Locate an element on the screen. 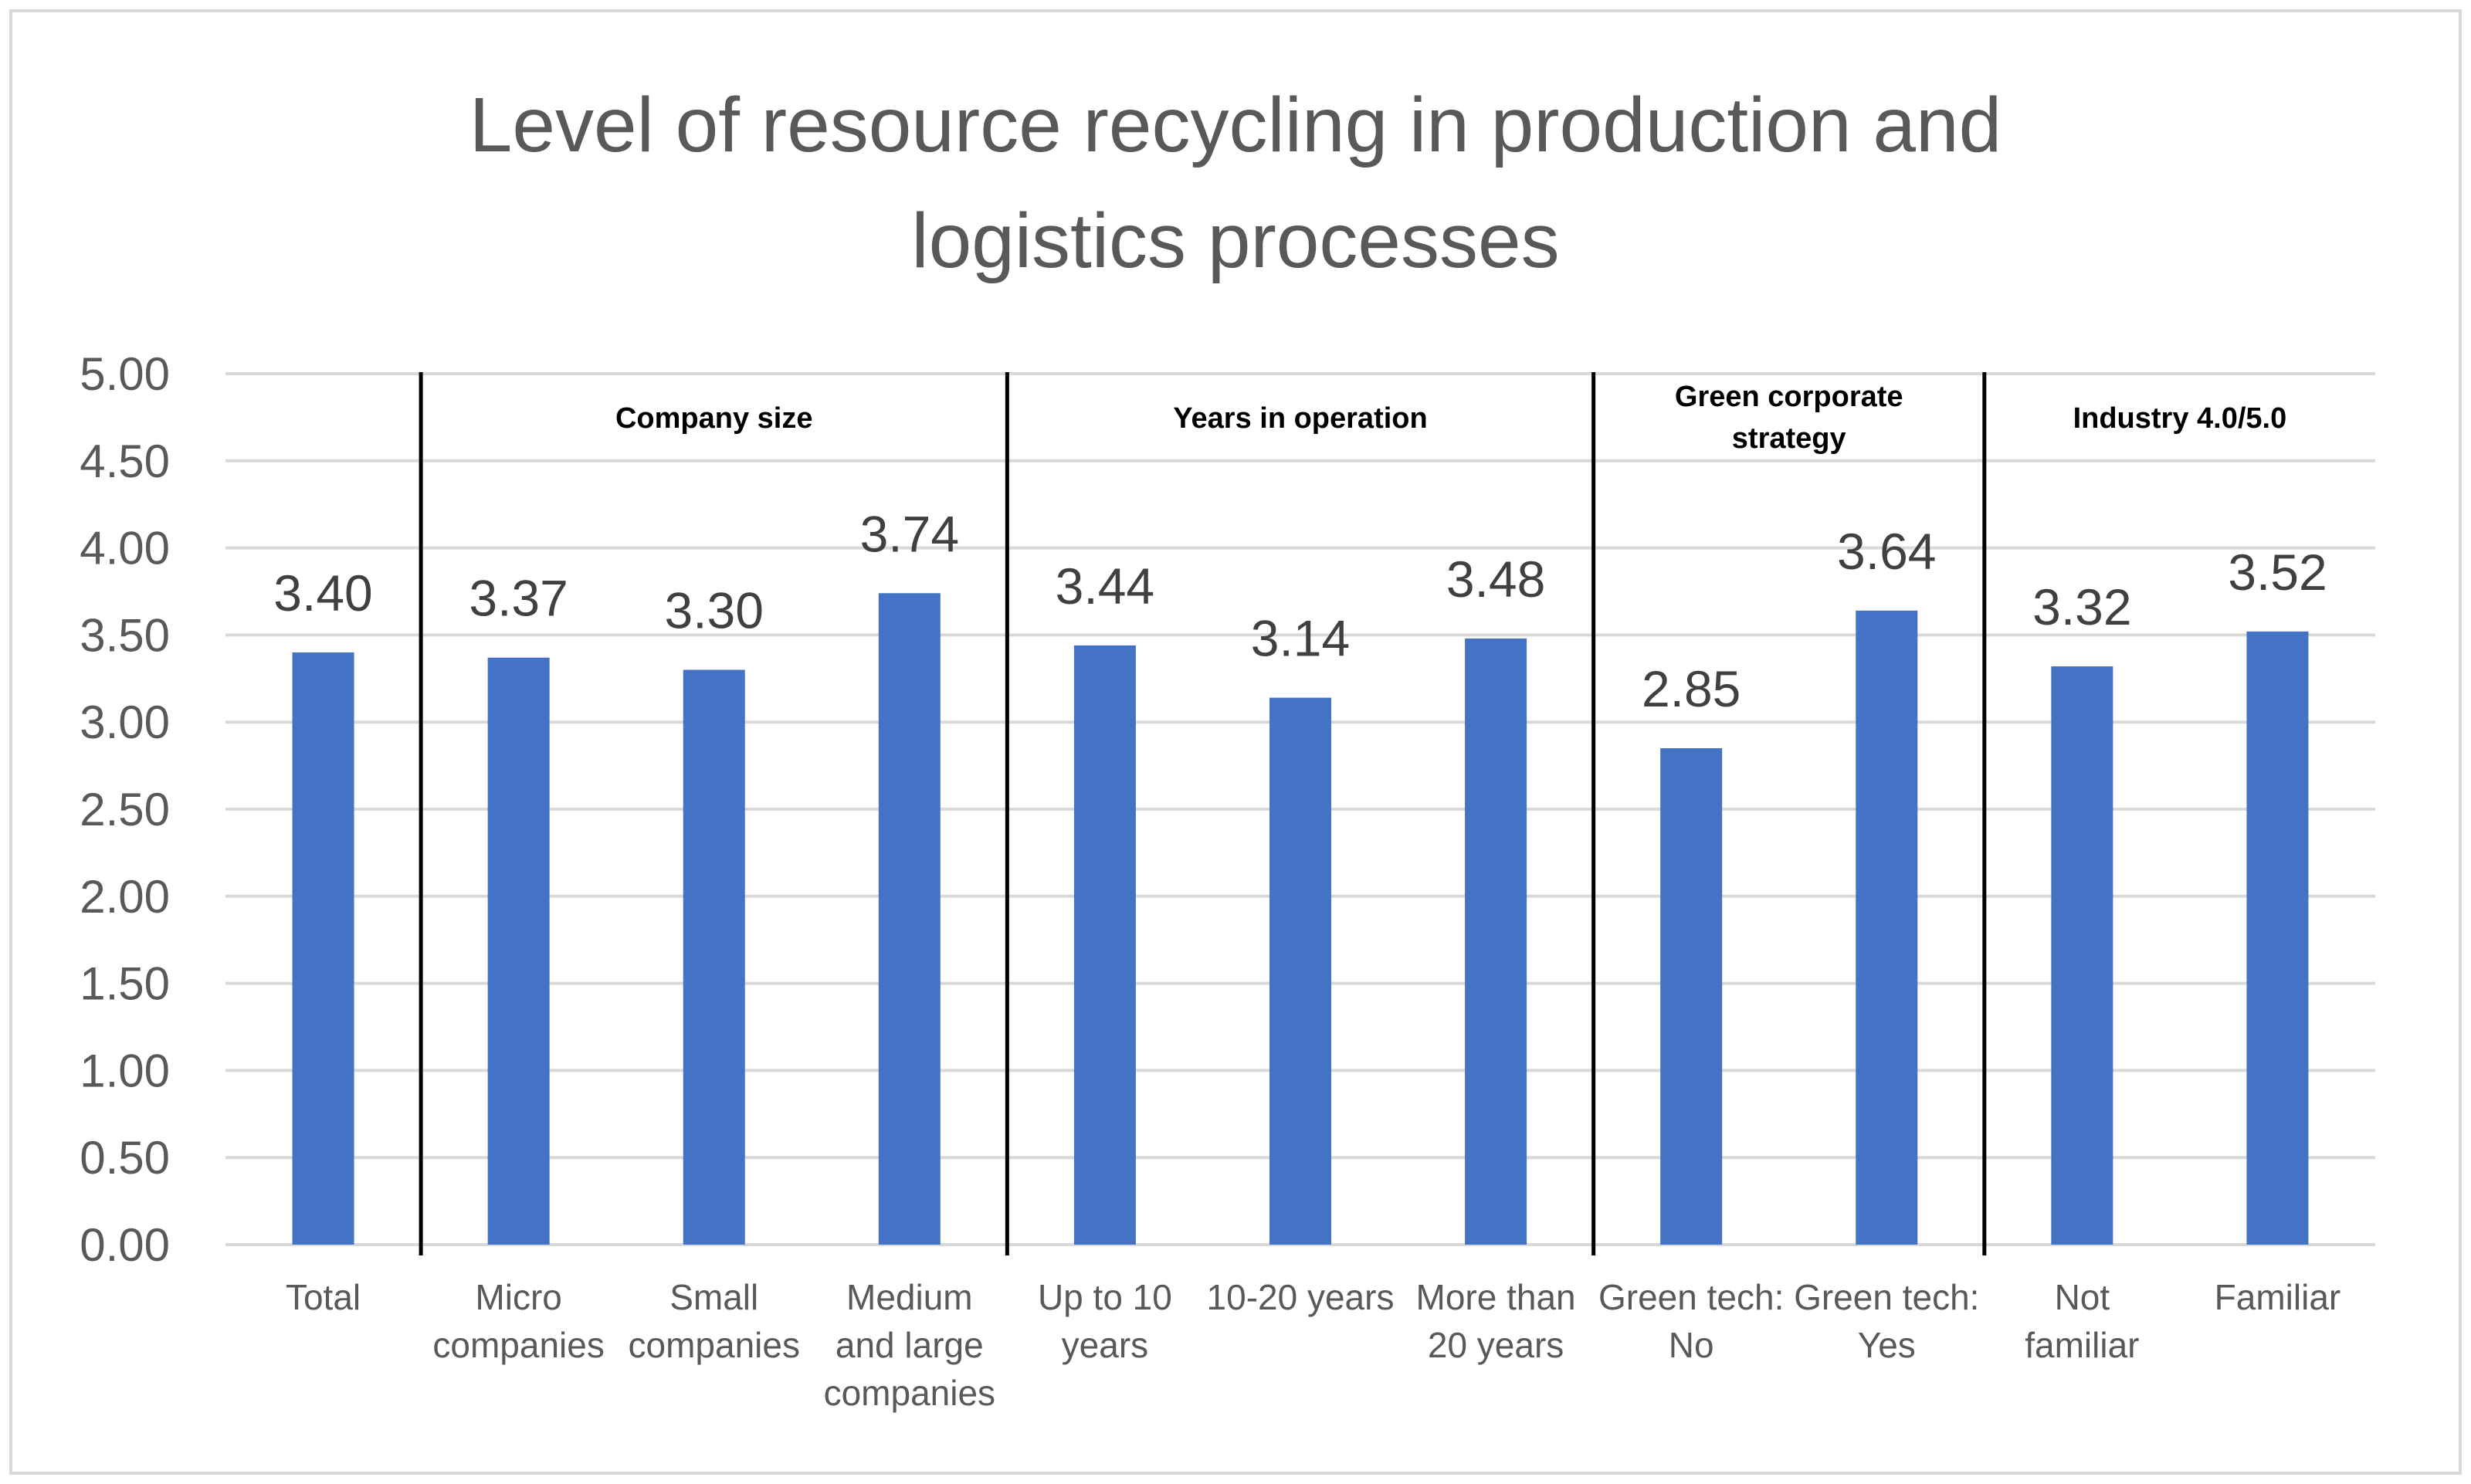 This screenshot has height=1484, width=2471. category-label: Medium and large companies is located at coordinates (909, 1345).